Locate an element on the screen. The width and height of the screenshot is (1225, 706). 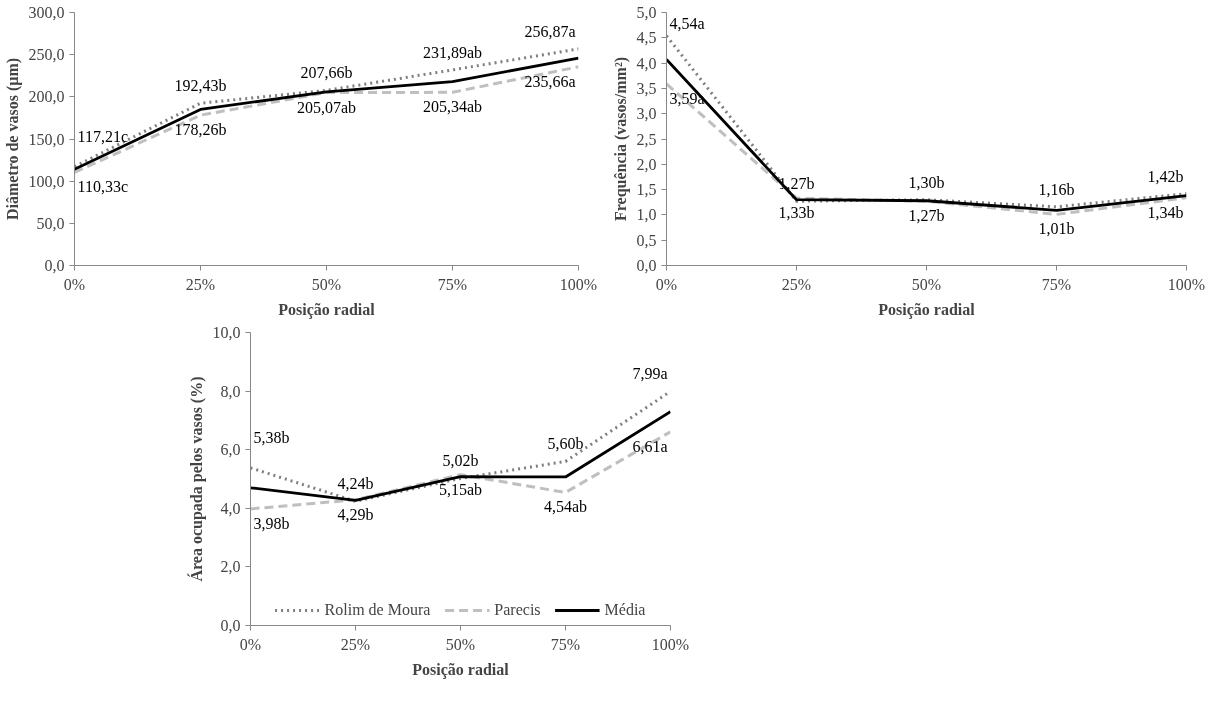
data-label: 192,43b is located at coordinates (200, 86).